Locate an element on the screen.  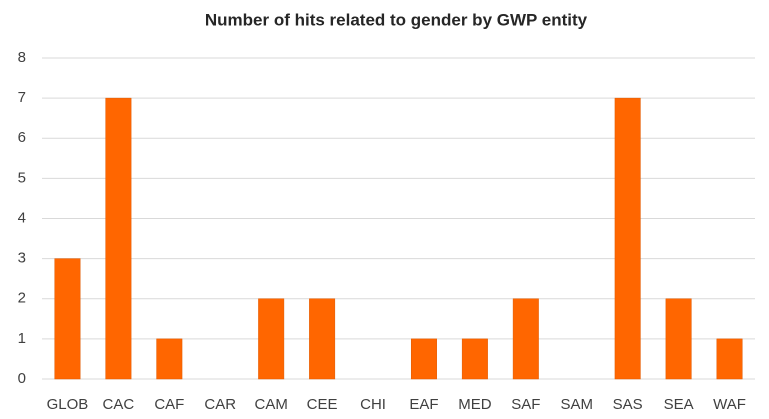
x-tick-label: GLOB is located at coordinates (68, 404).